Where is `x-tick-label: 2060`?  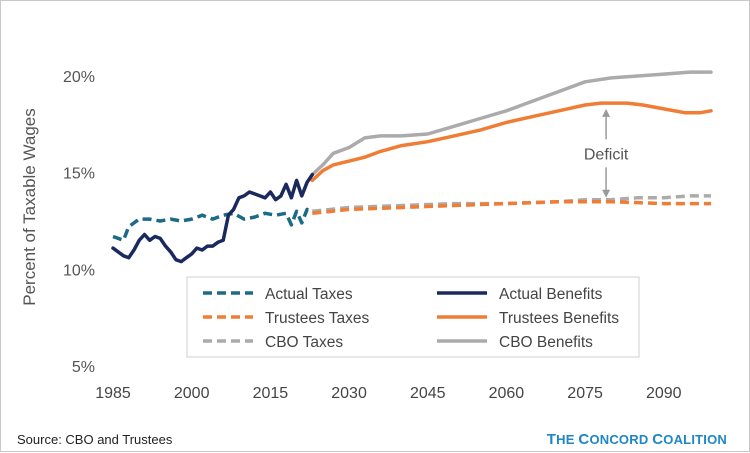
x-tick-label: 2060 is located at coordinates (507, 393).